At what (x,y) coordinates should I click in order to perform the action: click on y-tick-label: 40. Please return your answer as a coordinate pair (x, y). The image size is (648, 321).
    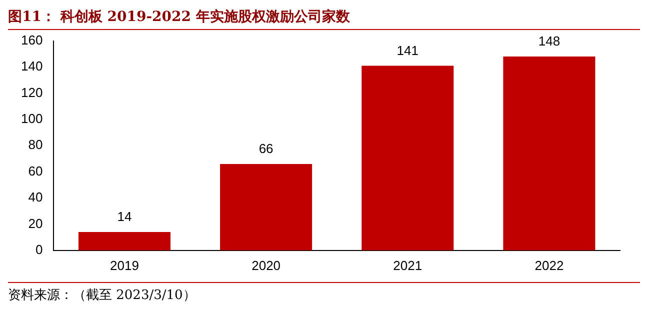
    Looking at the image, I should click on (35, 197).